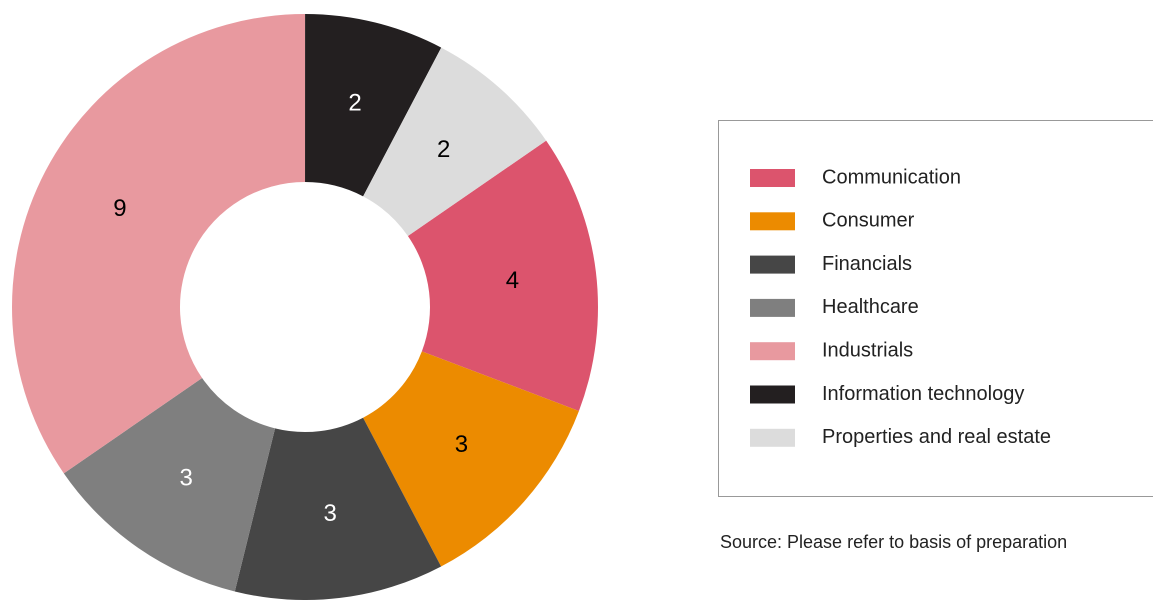  I want to click on legend-label: Consumer, so click(868, 221).